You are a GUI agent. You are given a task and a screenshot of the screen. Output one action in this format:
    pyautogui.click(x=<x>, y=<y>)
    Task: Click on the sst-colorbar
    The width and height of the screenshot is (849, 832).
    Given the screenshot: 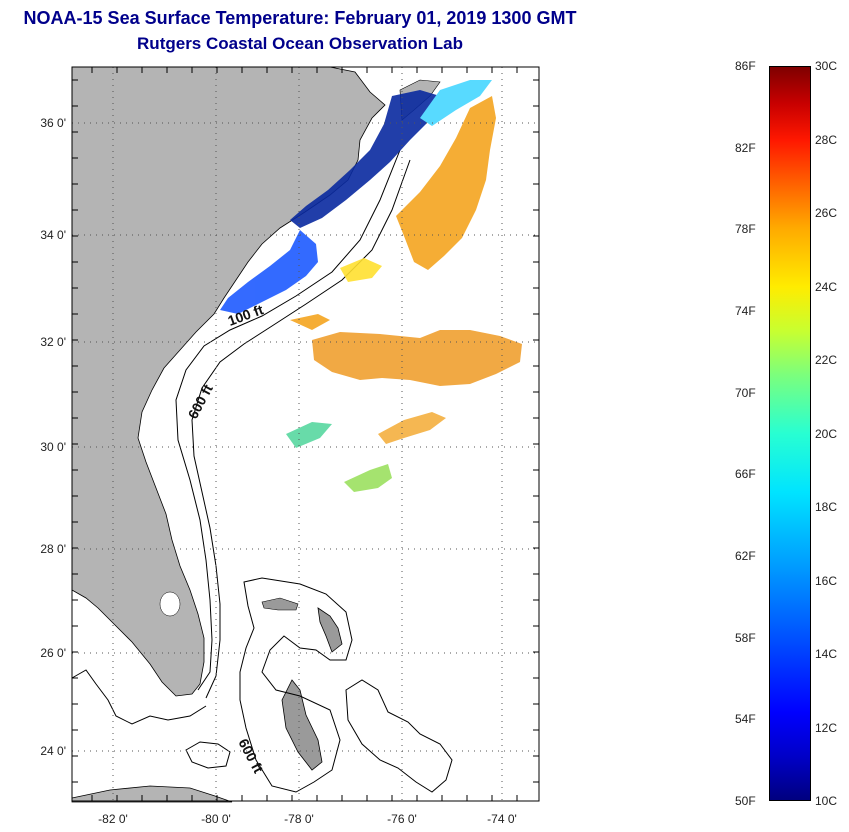 What is the action you would take?
    pyautogui.click(x=790, y=433)
    